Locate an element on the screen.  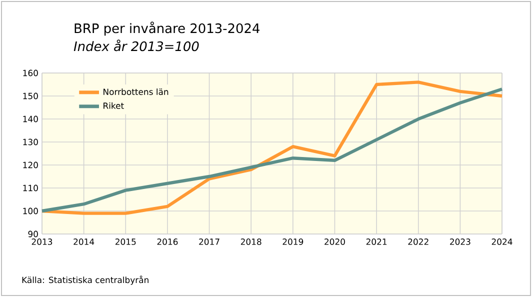
y-tick-label: 120 is located at coordinates (30, 165).